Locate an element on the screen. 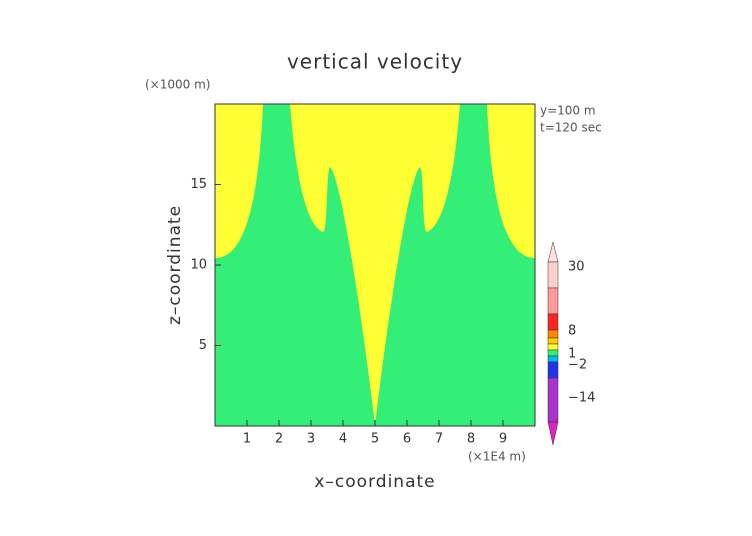  x-tick-label: 1 is located at coordinates (247, 439).